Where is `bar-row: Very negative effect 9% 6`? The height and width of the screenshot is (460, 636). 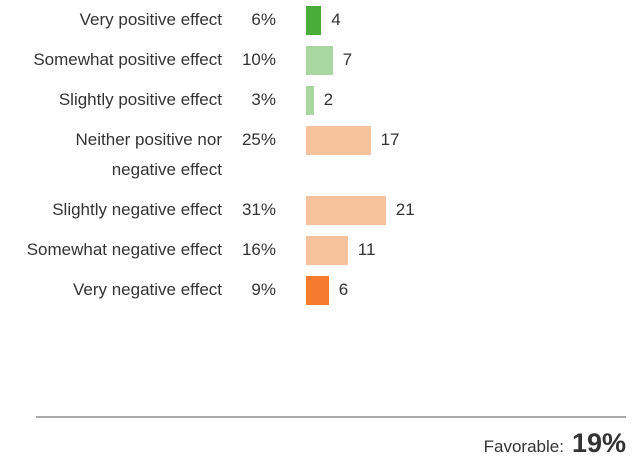
bar-row: Very negative effect 9% 6 is located at coordinates (318, 290).